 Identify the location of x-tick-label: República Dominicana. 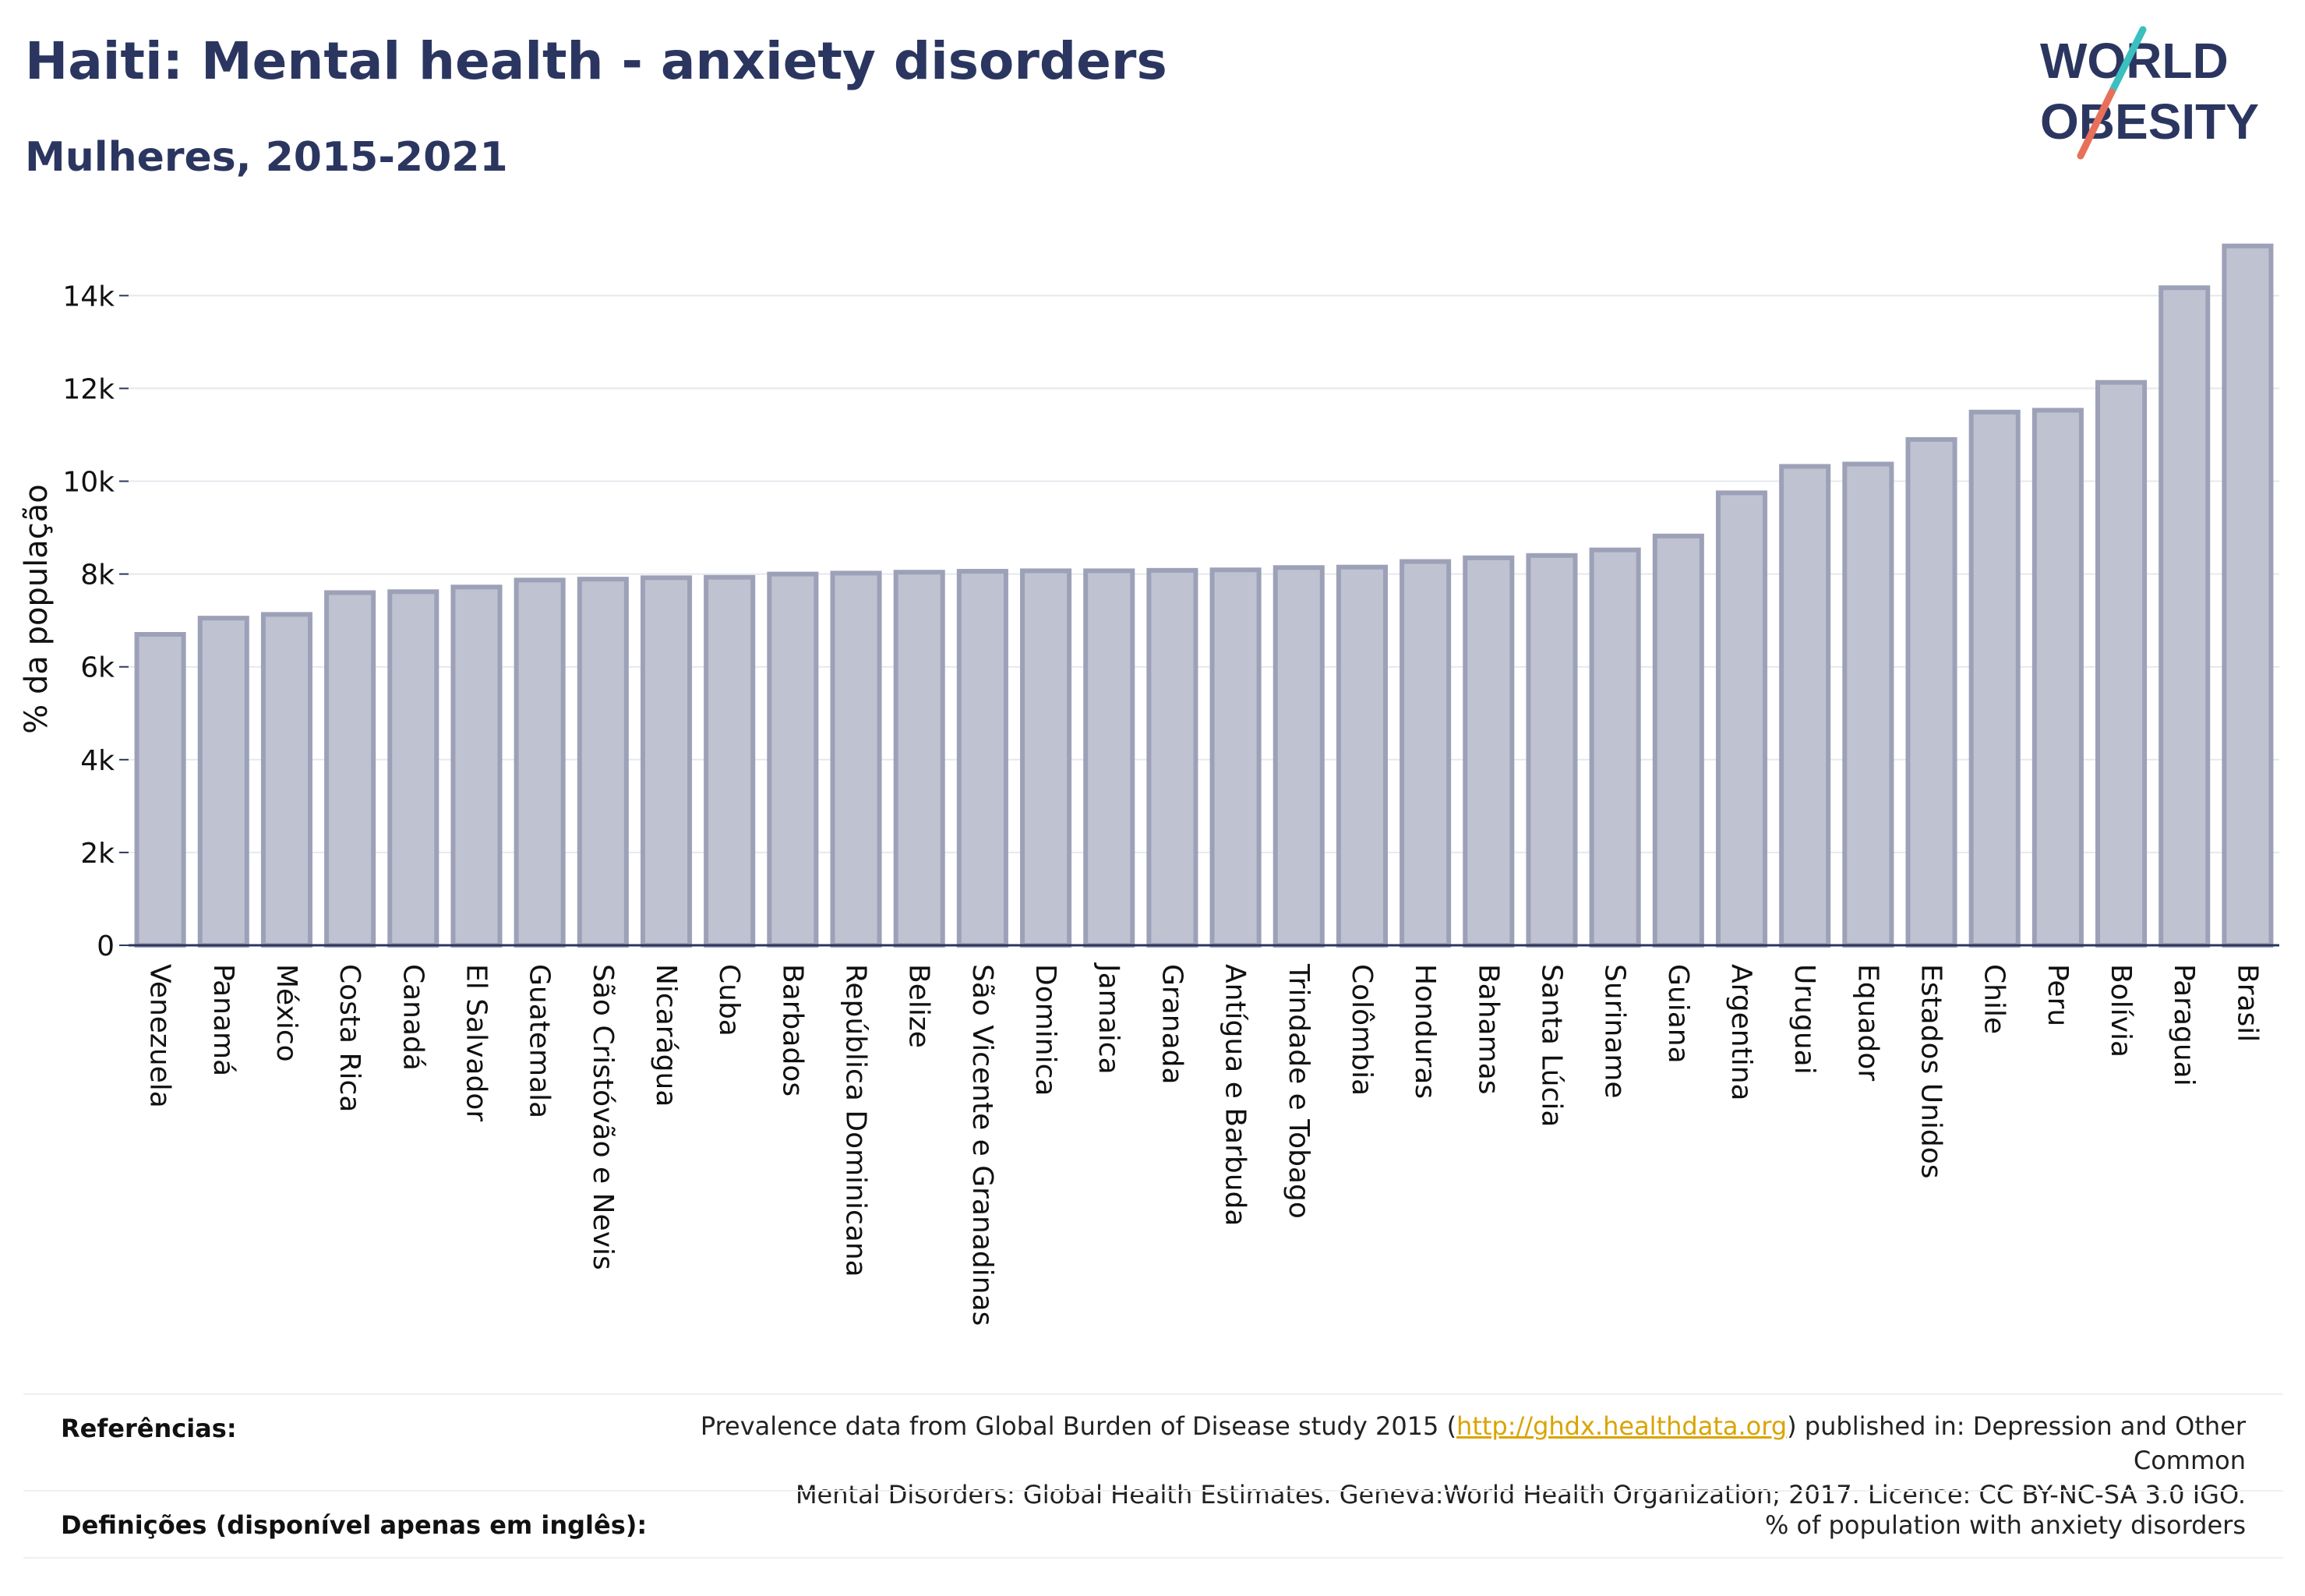
(856, 1120).